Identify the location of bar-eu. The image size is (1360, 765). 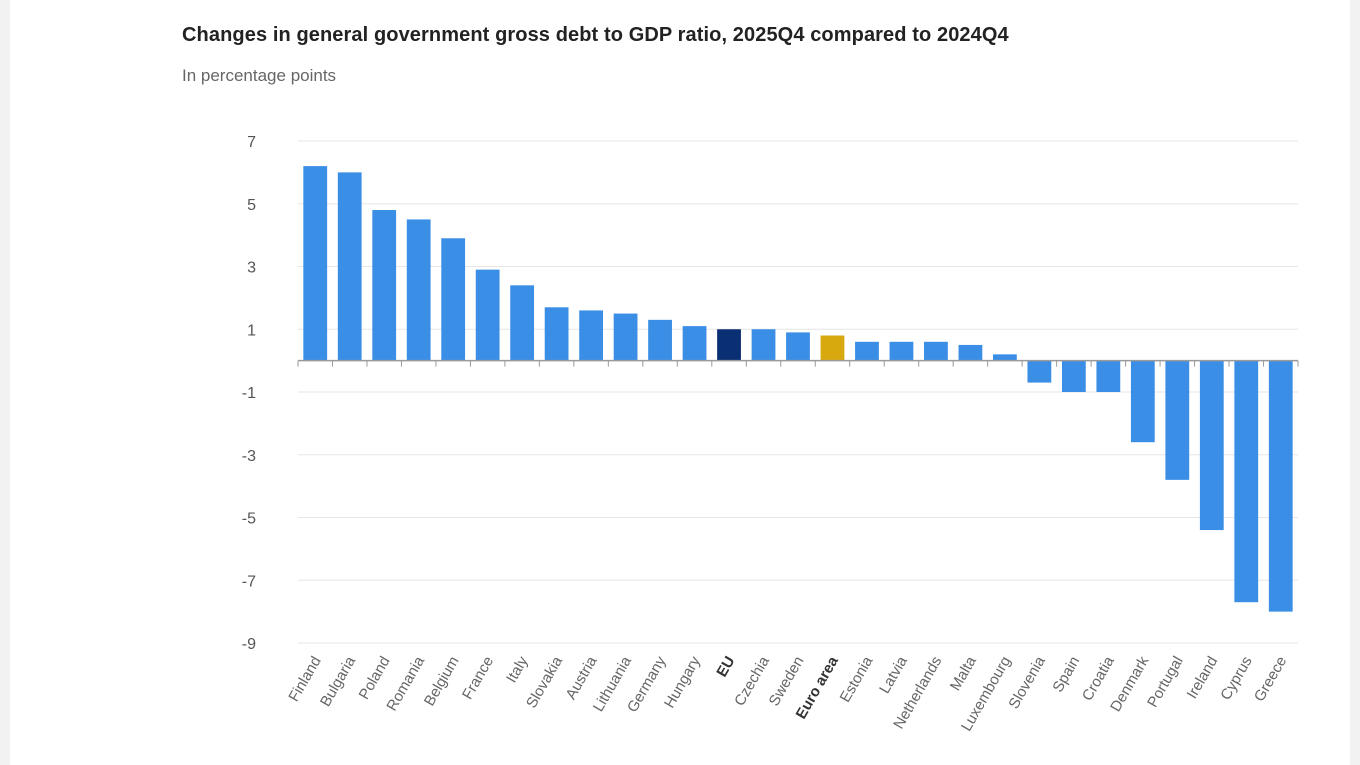
(729, 345).